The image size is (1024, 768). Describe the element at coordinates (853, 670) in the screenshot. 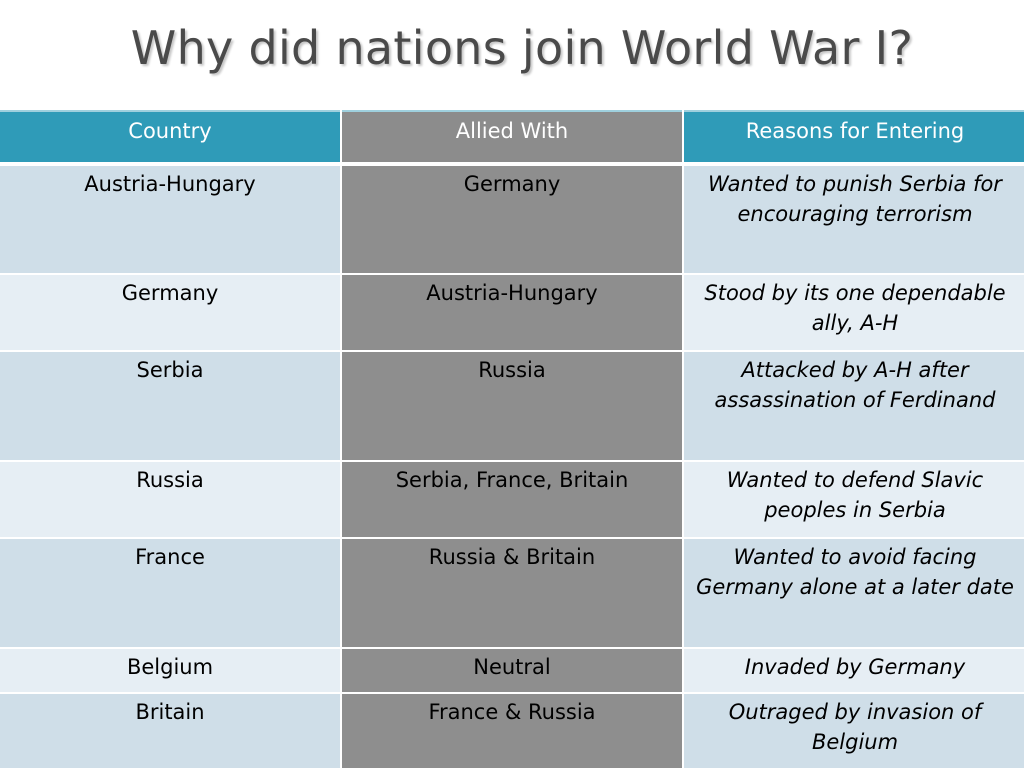

I see `cell-reason: Invaded by Germany` at that location.